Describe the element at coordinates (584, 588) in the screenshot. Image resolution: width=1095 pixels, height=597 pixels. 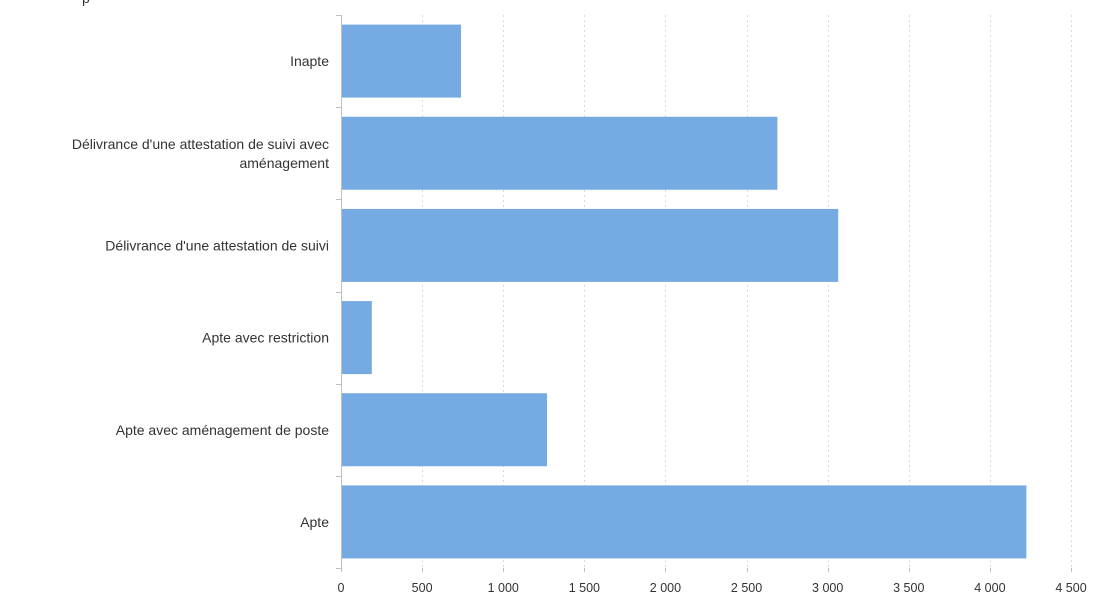
I see `x-tick-label: 1 500` at that location.